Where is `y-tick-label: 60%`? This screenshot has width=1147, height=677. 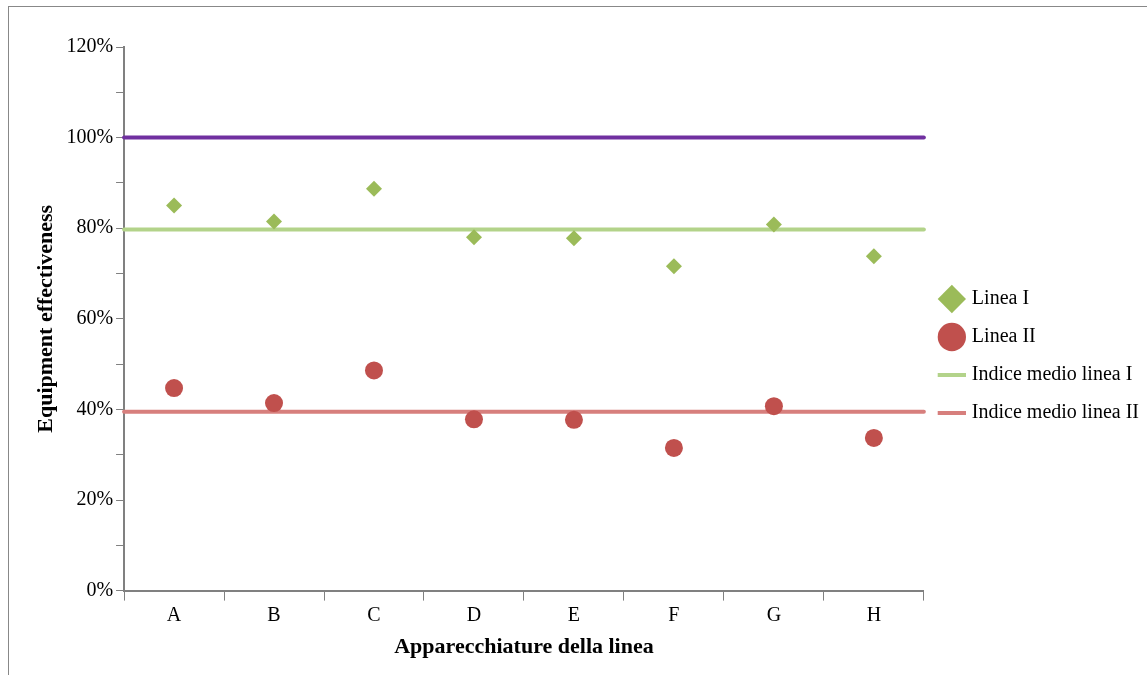 y-tick-label: 60% is located at coordinates (95, 317).